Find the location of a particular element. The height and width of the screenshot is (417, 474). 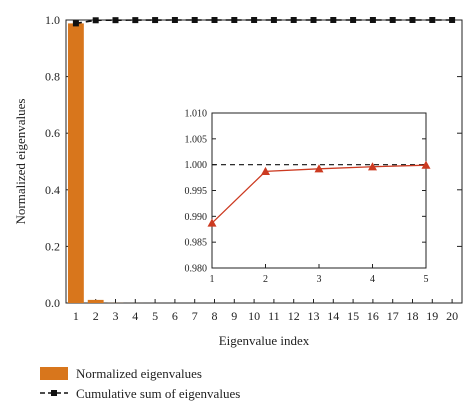

x-tick-label: 20 is located at coordinates (452, 316).